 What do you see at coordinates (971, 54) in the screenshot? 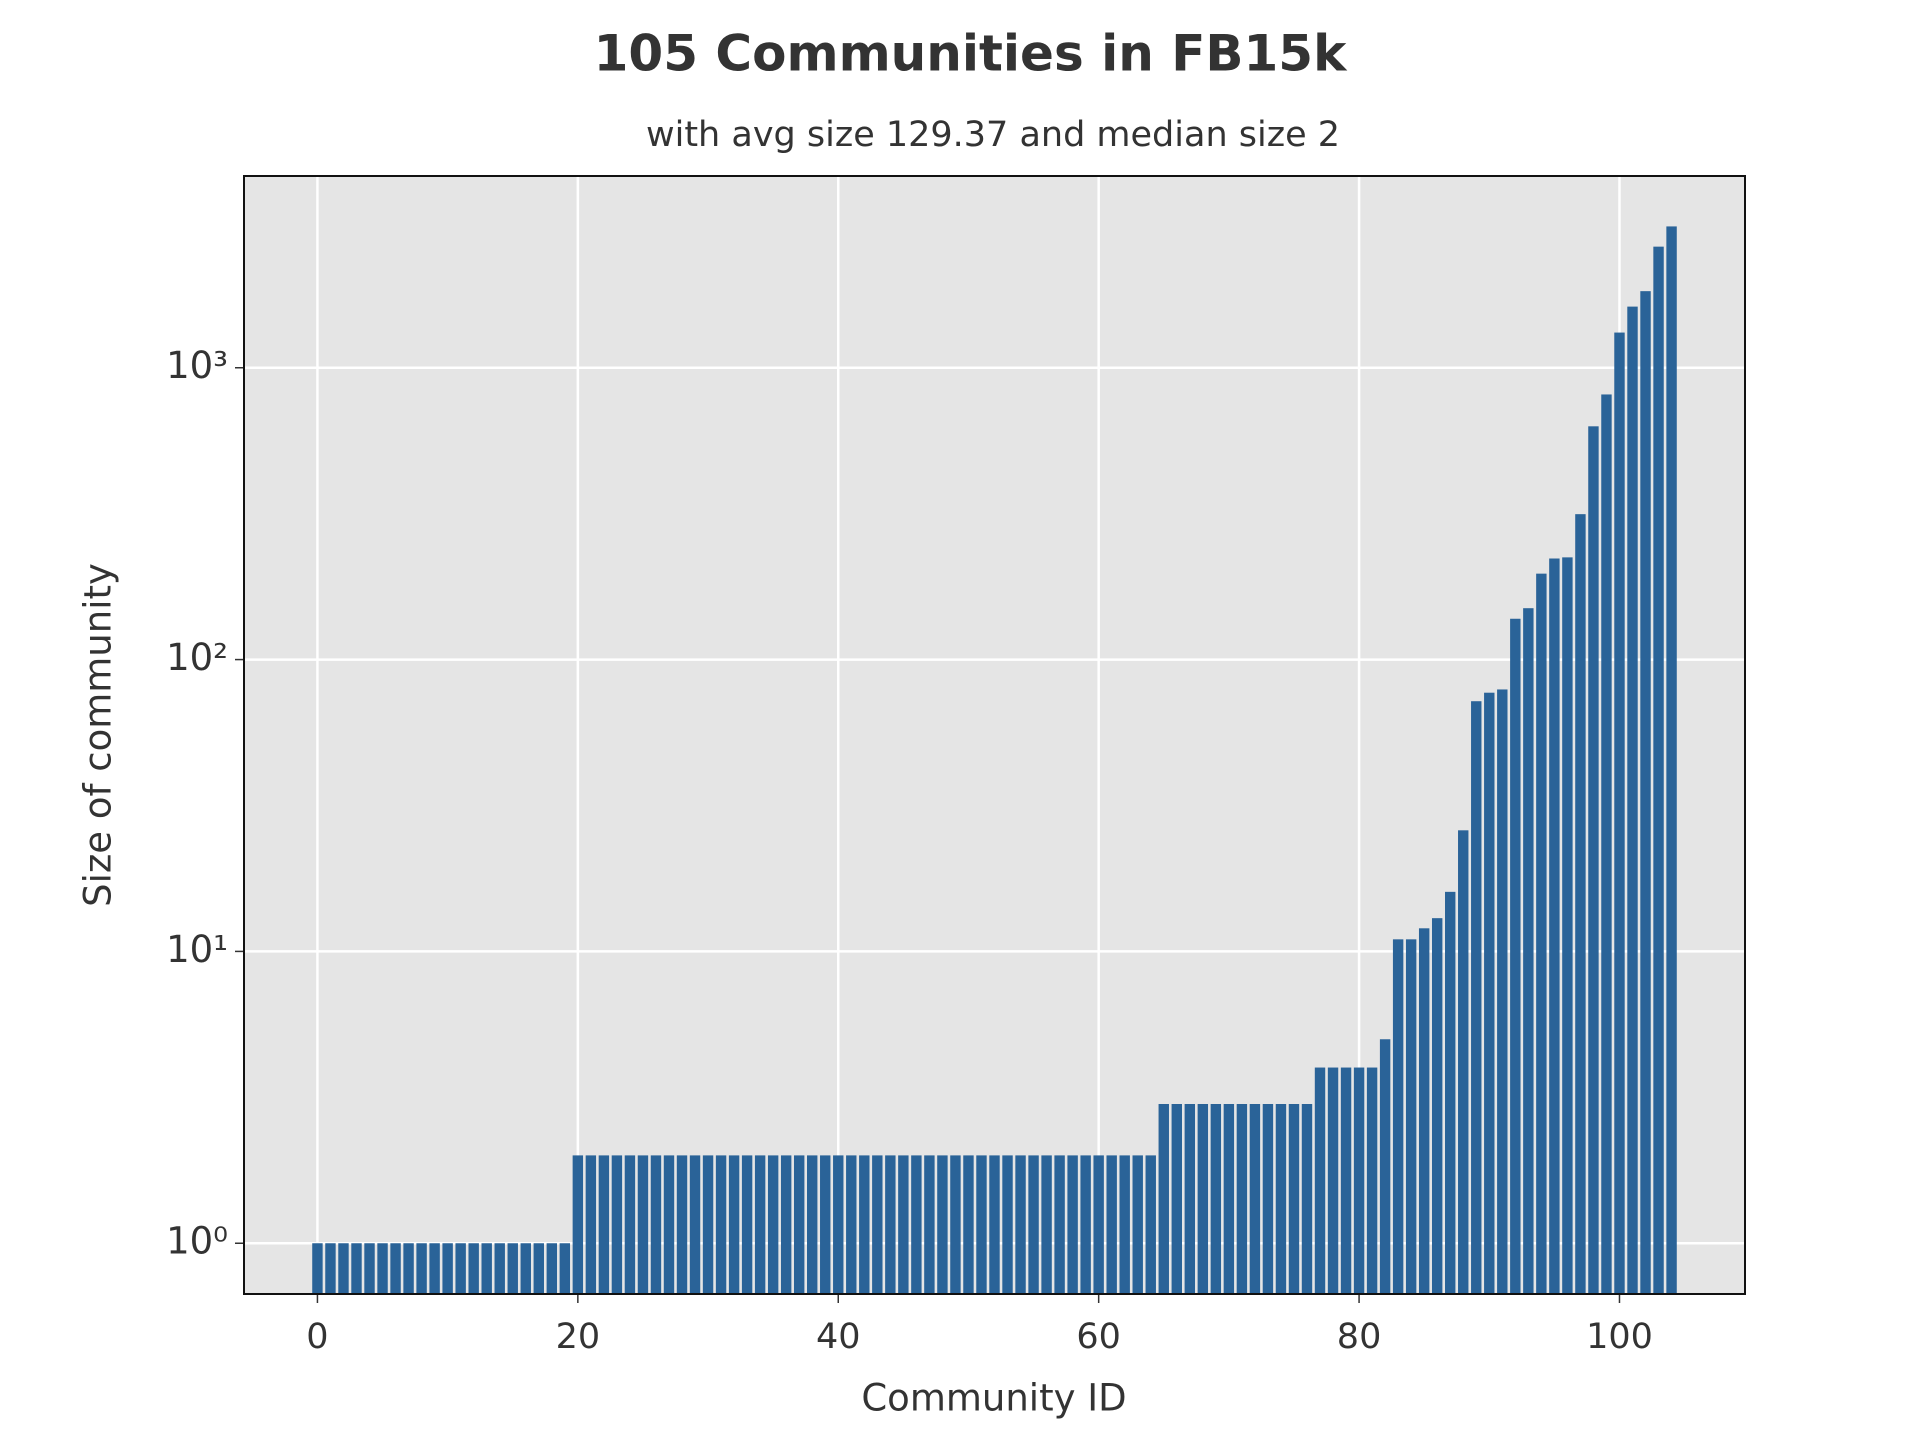
I see `chart-title: 105 Communities in FB15k` at bounding box center [971, 54].